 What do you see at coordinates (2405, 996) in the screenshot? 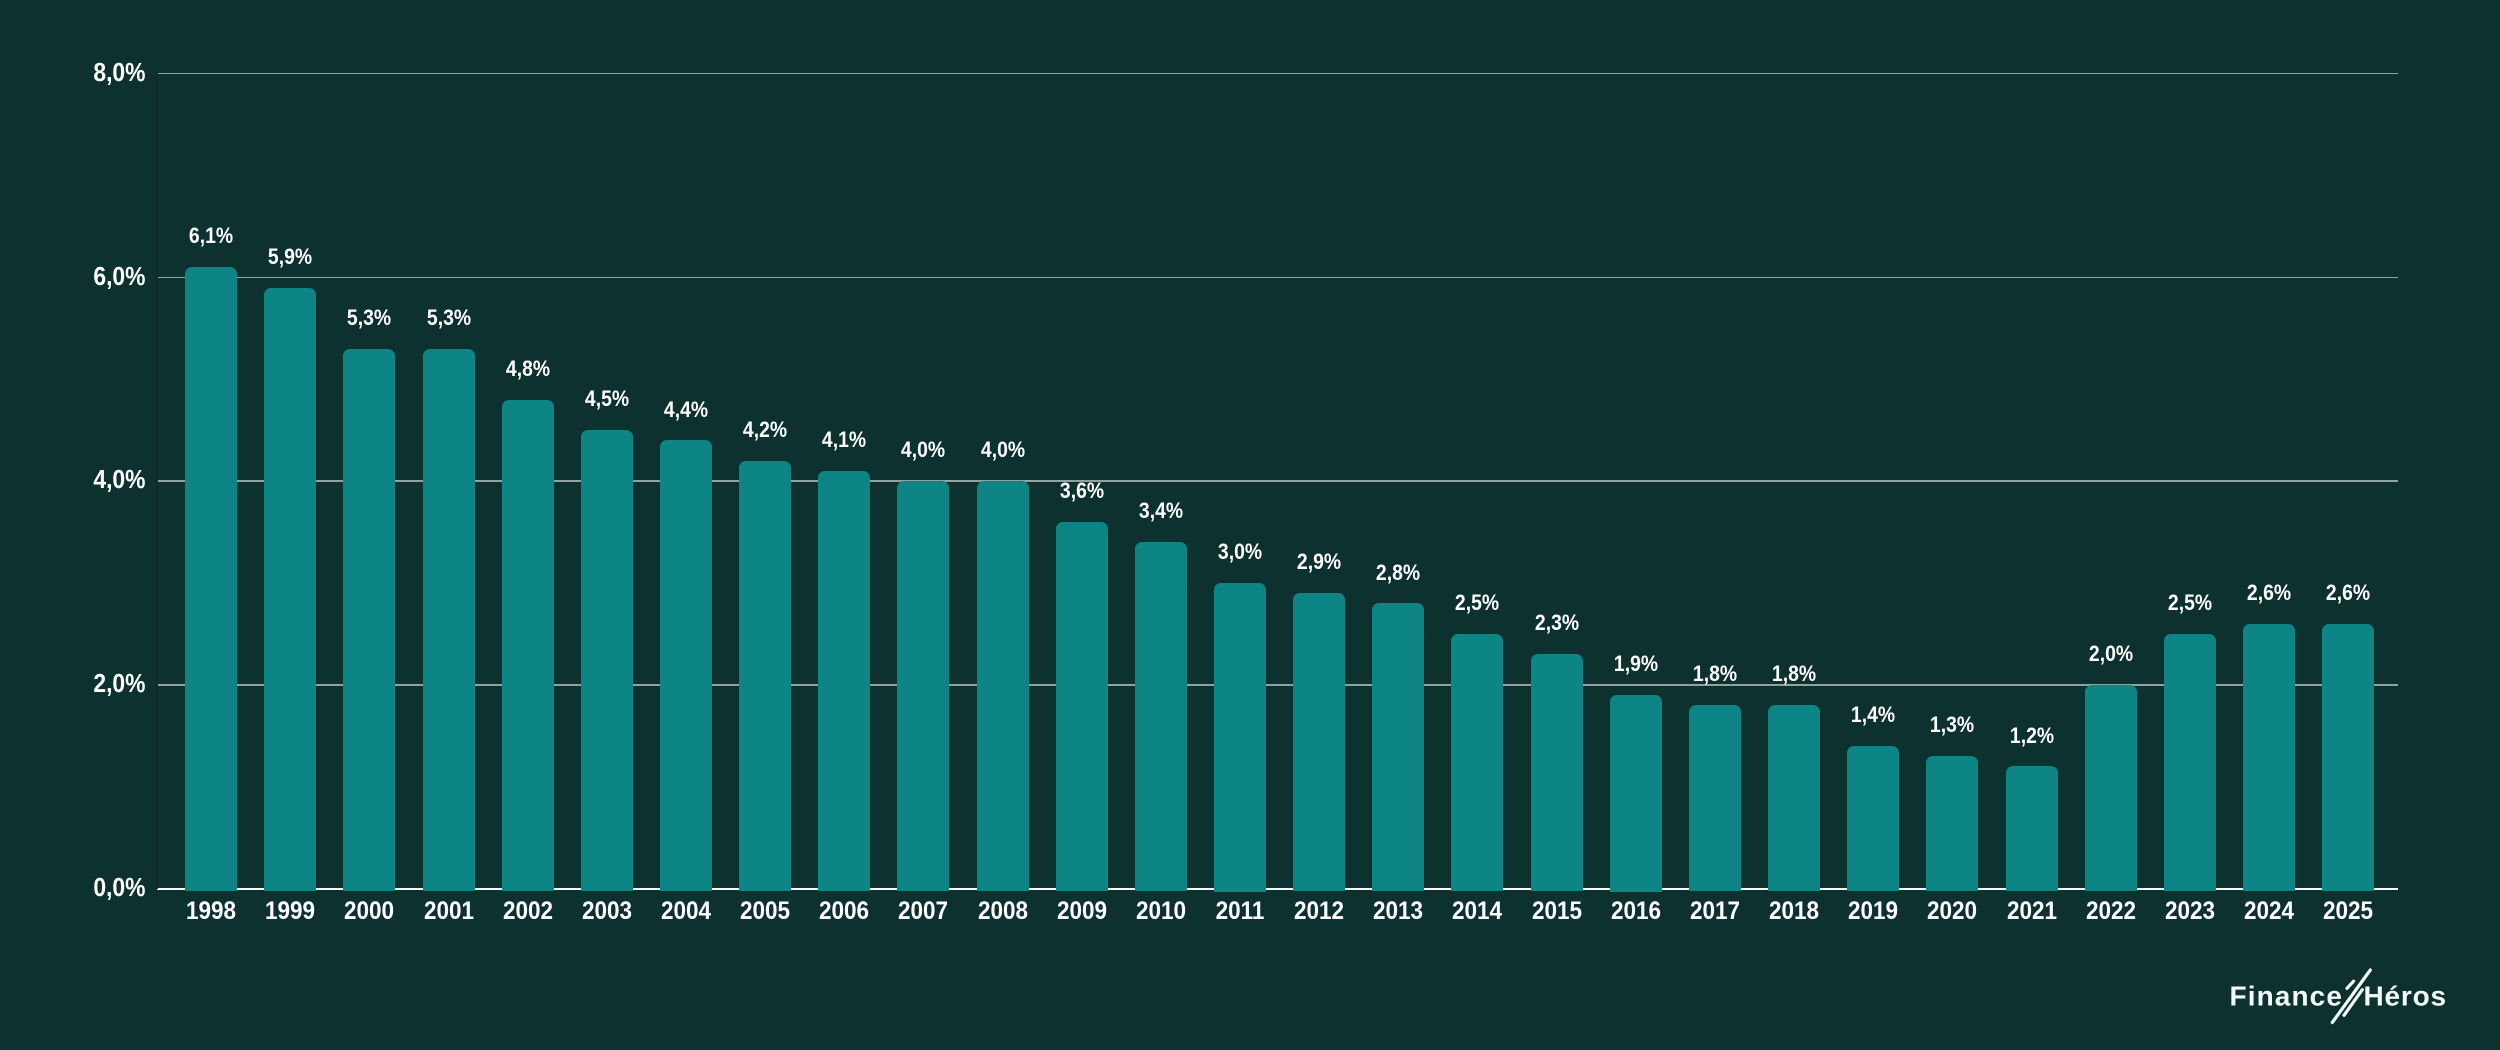
I see `svg-text: Héros` at bounding box center [2405, 996].